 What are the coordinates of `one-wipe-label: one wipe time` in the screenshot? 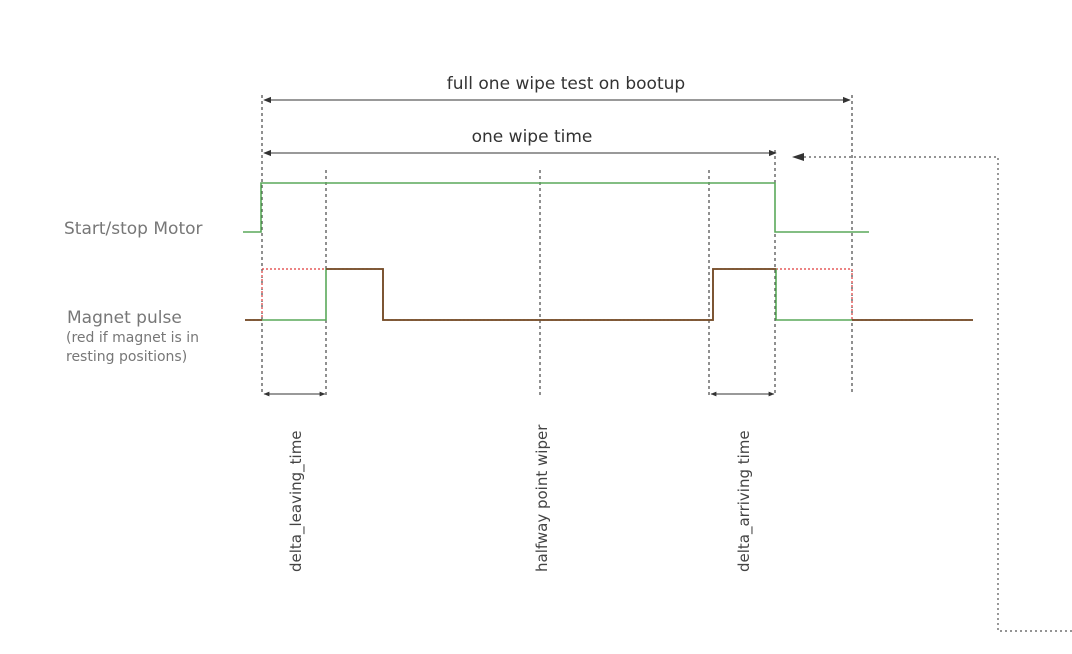 It's located at (532, 137).